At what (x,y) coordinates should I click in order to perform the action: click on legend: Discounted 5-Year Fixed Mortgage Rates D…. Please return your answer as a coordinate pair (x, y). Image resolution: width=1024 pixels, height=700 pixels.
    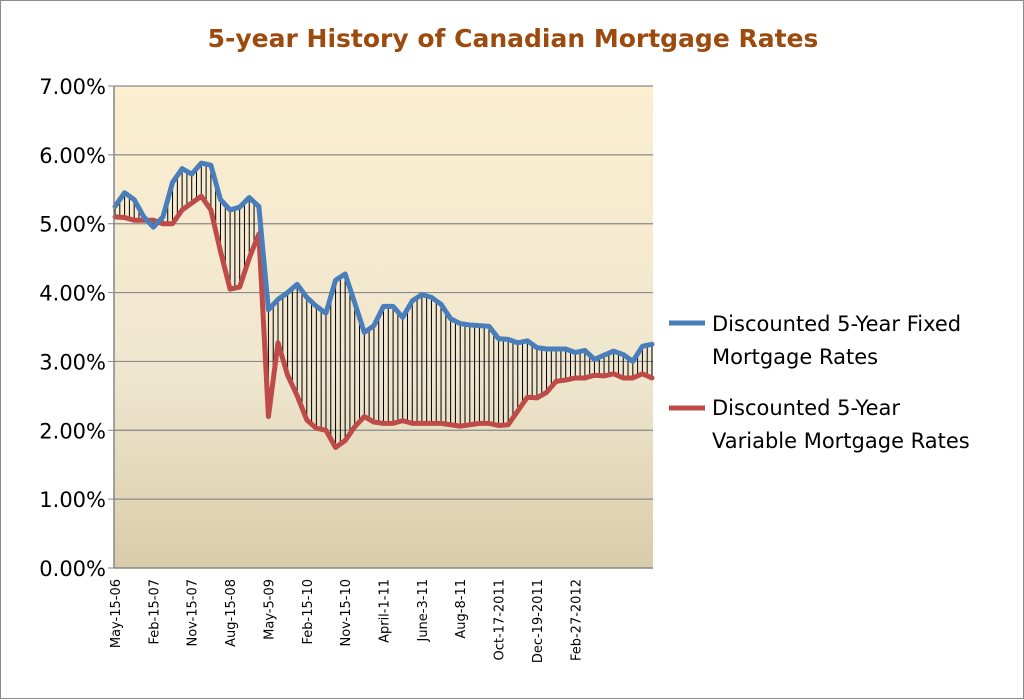
    Looking at the image, I should click on (819, 382).